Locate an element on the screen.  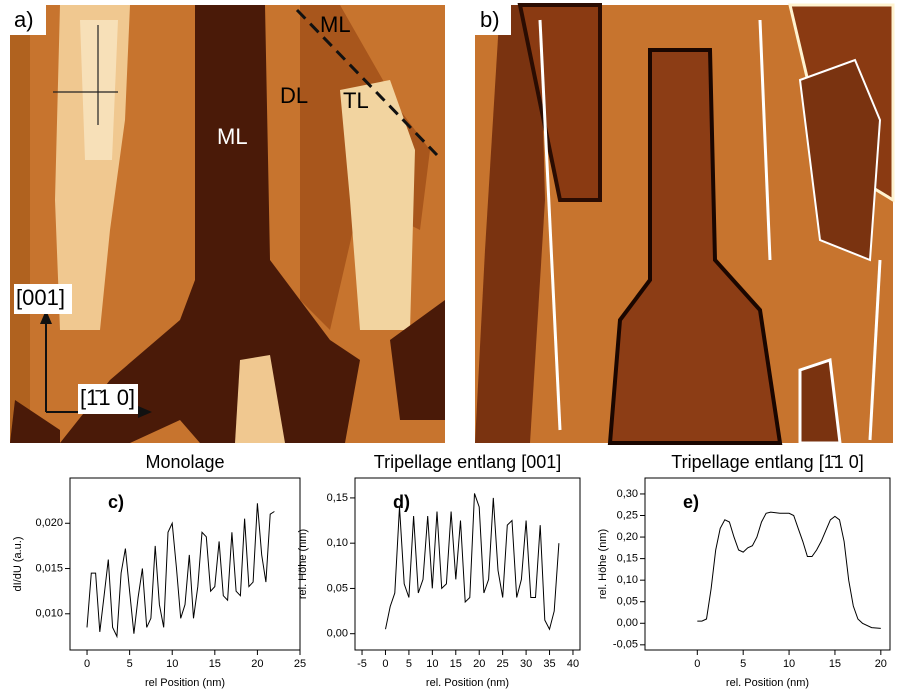
y-tick-label: 0,020 is located at coordinates (49, 523).